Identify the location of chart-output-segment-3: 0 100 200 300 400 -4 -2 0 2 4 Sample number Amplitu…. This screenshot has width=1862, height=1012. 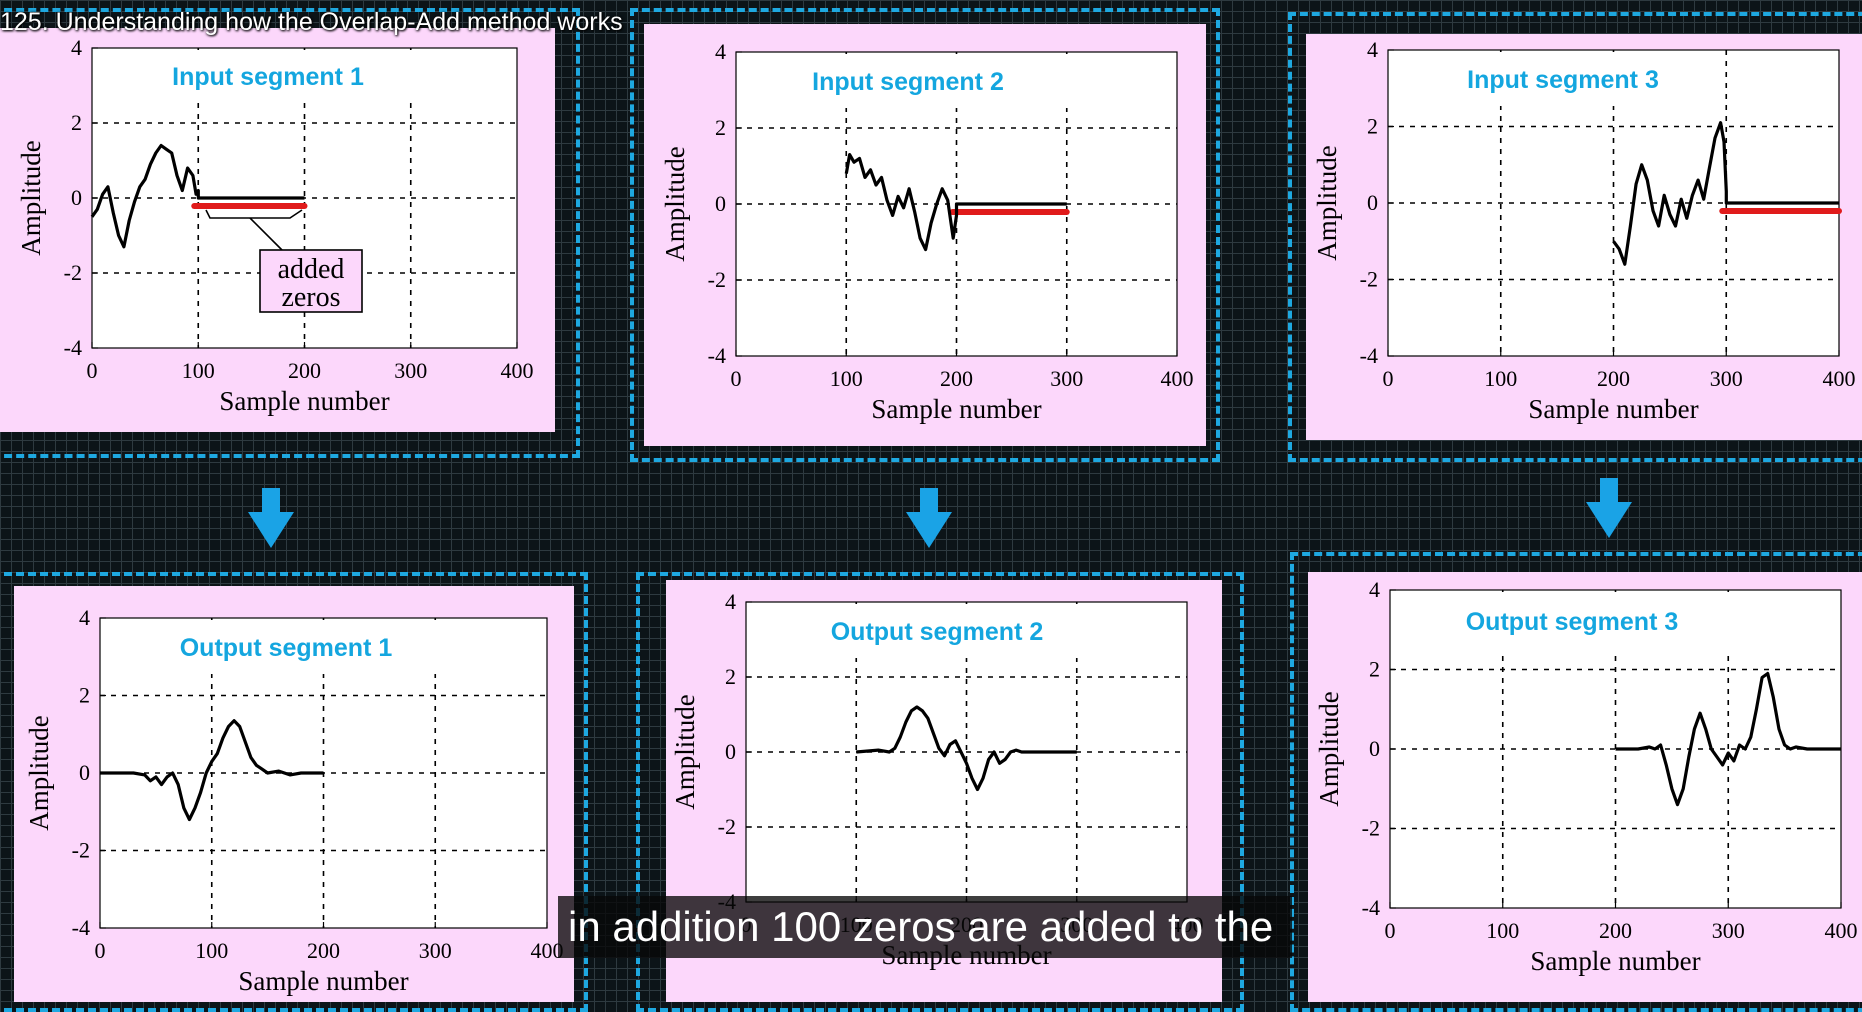
(1586, 776).